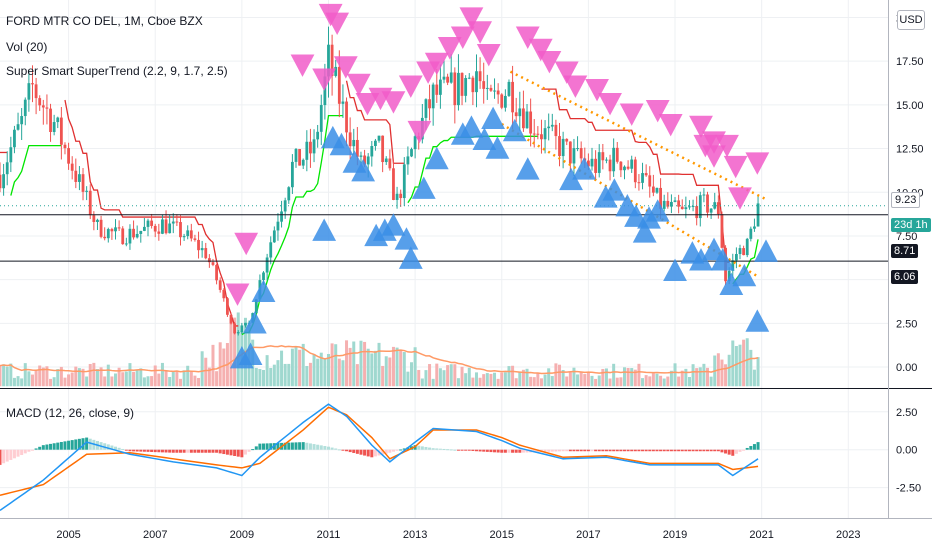 This screenshot has height=550, width=932. I want to click on countdown-badge: 23d 1h, so click(911, 225).